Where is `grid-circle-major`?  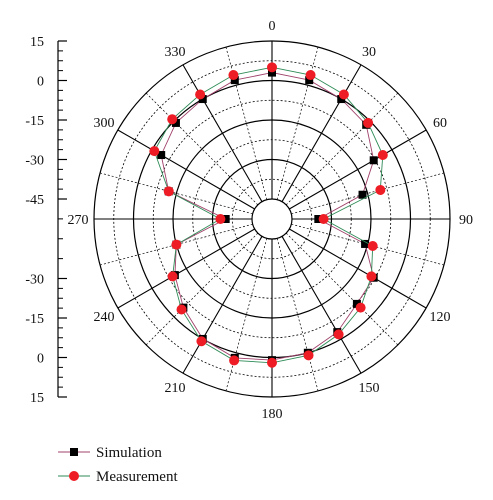 grid-circle-major is located at coordinates (272, 219).